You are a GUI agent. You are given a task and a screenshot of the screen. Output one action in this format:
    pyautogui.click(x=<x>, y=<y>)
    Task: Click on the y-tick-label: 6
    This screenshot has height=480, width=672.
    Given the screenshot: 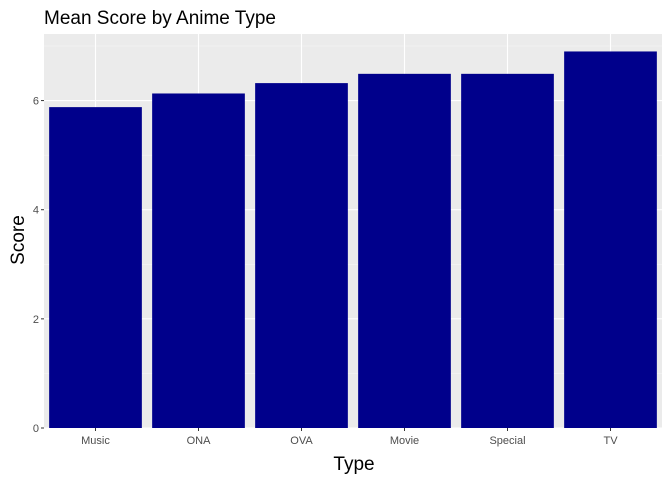 What is the action you would take?
    pyautogui.click(x=36, y=102)
    